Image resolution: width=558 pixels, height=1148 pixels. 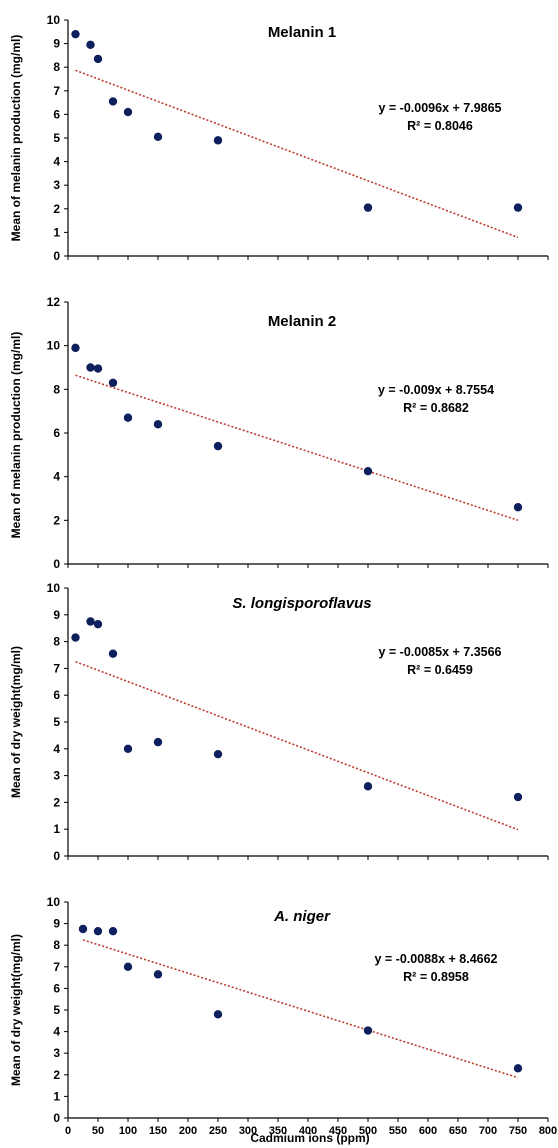 I want to click on x-tick-label: 700, so click(x=488, y=1131).